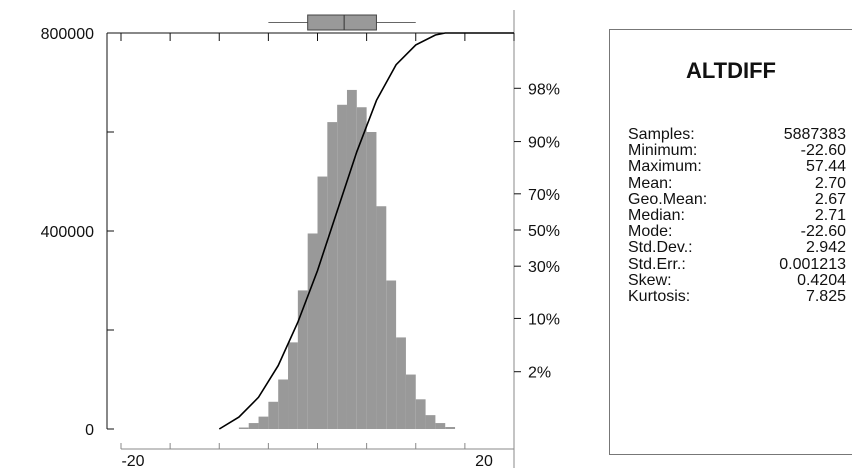 The width and height of the screenshot is (852, 468). Describe the element at coordinates (67, 34) in the screenshot. I see `y-tick-label: 800000` at that location.